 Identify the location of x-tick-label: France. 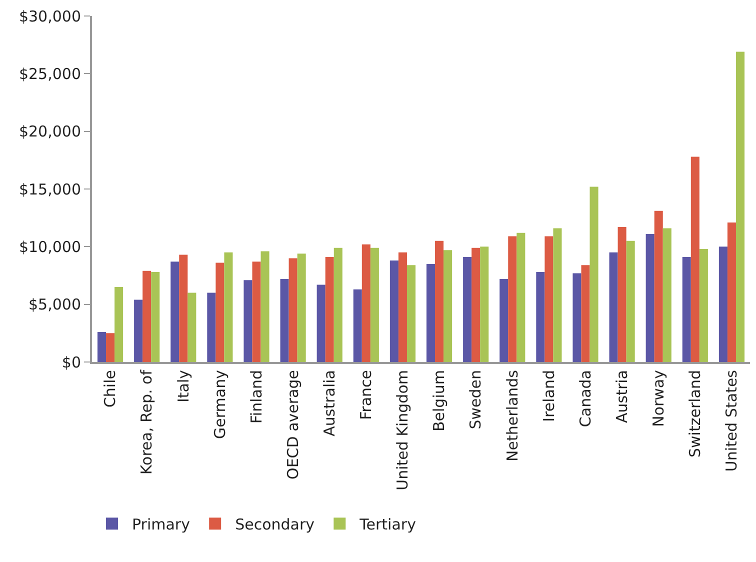
(366, 395).